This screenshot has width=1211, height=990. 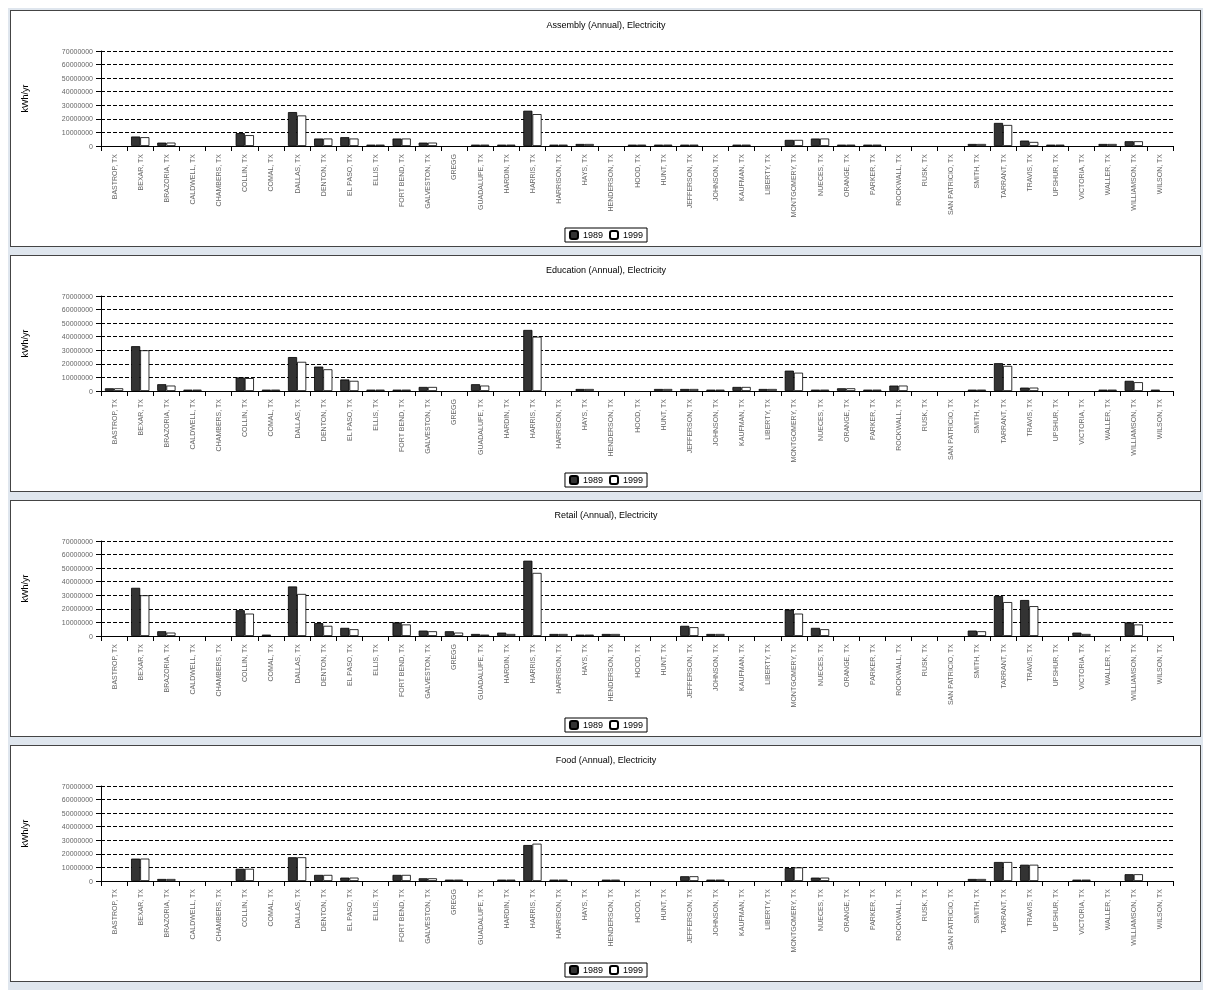 What do you see at coordinates (606, 269) in the screenshot?
I see `chart-title: Education (Annual), Electricity` at bounding box center [606, 269].